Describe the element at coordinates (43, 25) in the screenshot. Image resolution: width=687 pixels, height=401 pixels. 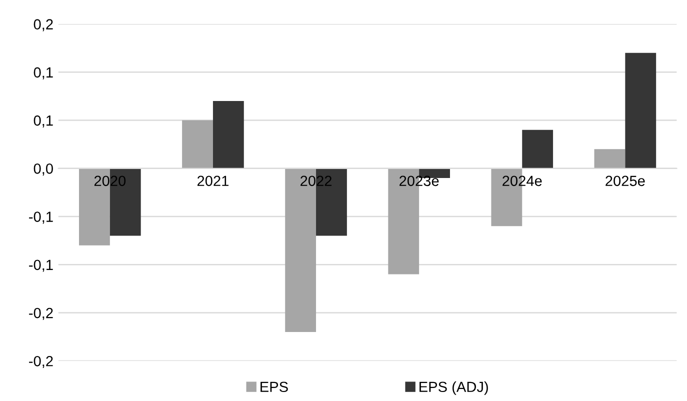
I see `y-tick-label: 0,2` at that location.